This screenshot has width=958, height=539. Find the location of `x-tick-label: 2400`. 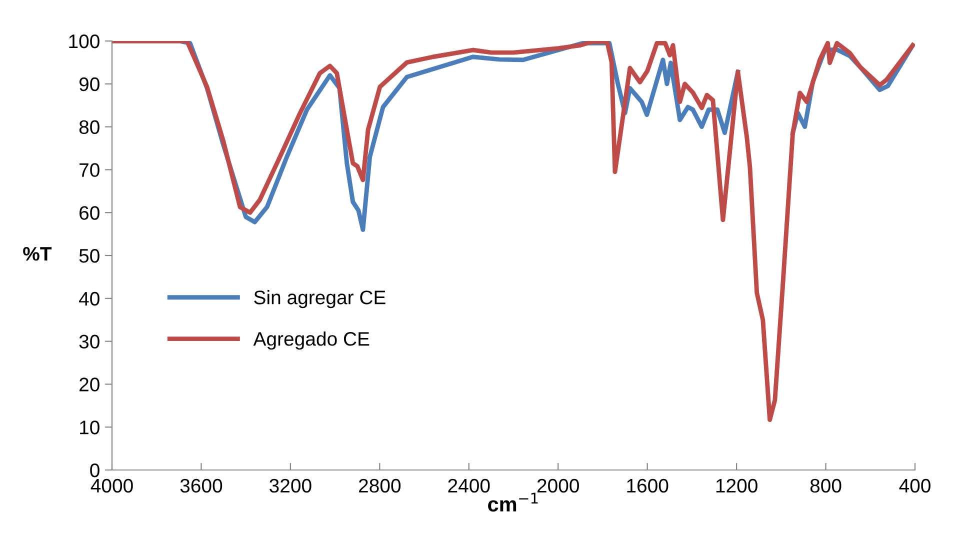

x-tick-label: 2400 is located at coordinates (469, 485).